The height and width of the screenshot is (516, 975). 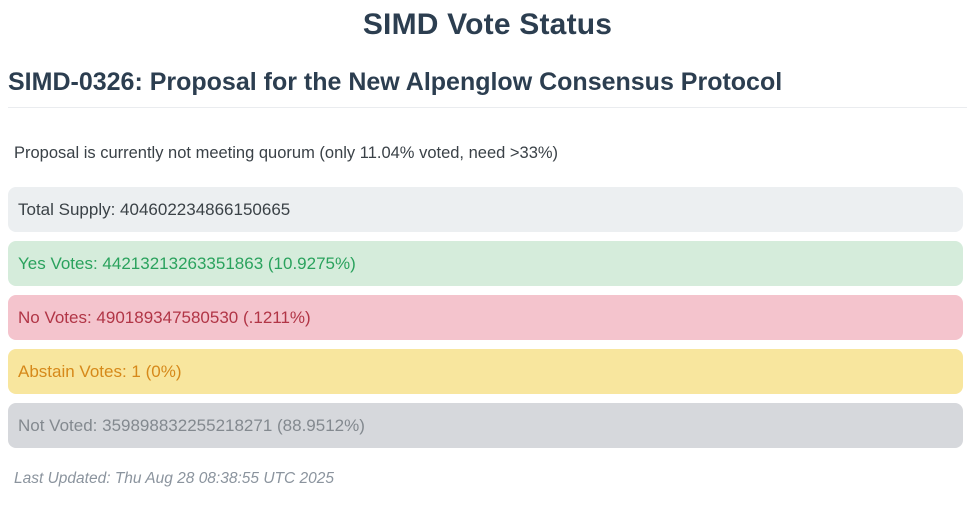 What do you see at coordinates (485, 371) in the screenshot?
I see `abstain-votes-bar: Abstain Votes: 1 (0%)` at bounding box center [485, 371].